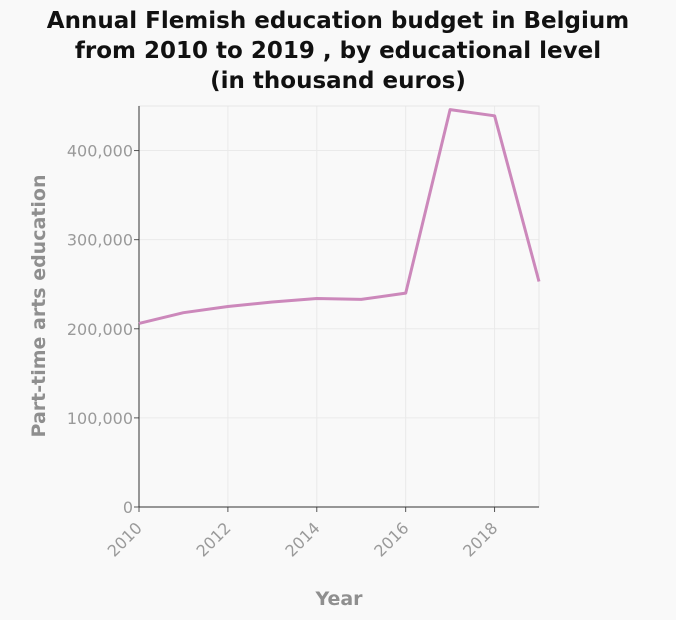 The height and width of the screenshot is (620, 676). Describe the element at coordinates (100, 240) in the screenshot. I see `y-tick-label: 300,000` at that location.